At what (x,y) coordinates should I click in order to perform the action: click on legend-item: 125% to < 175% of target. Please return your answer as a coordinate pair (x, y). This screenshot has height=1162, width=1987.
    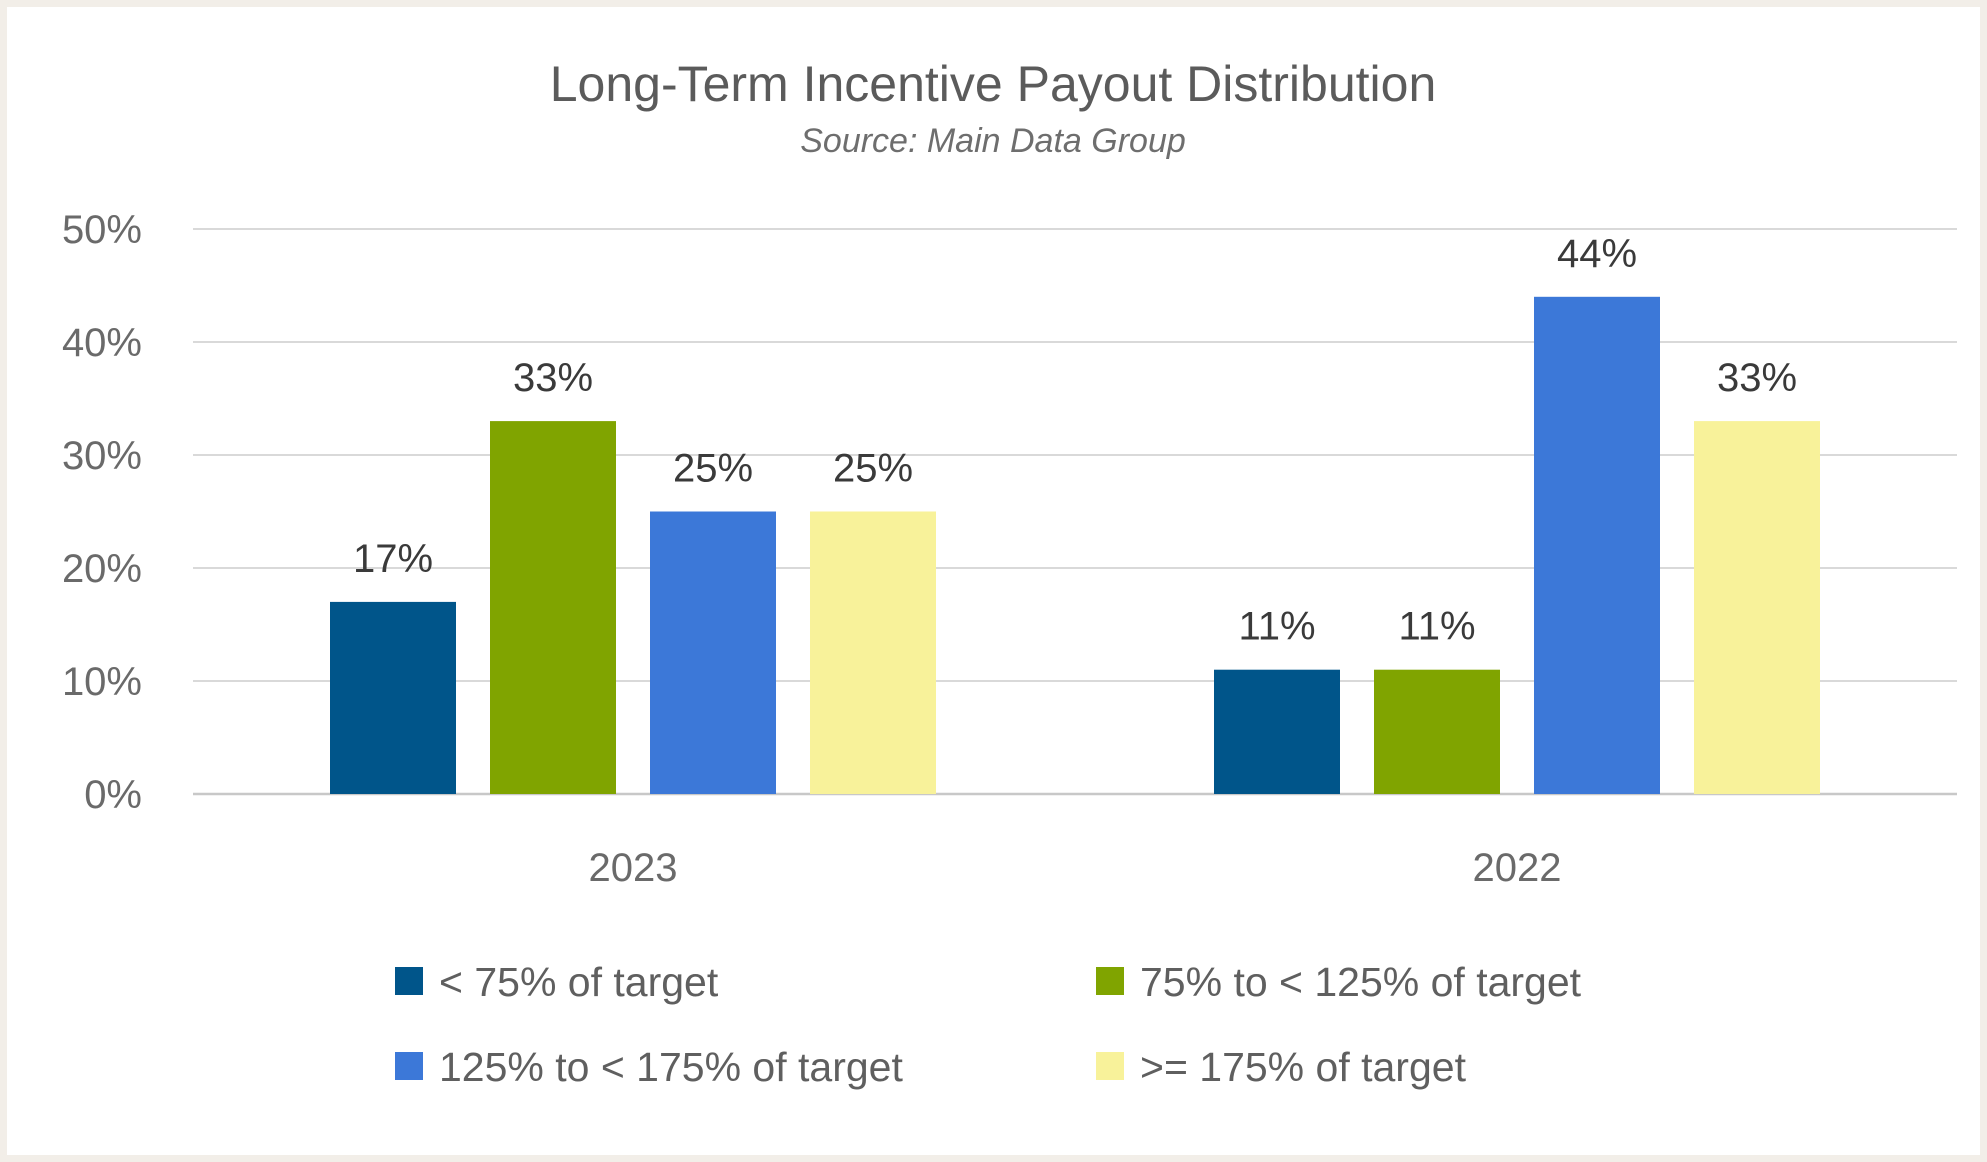
    Looking at the image, I should click on (649, 1067).